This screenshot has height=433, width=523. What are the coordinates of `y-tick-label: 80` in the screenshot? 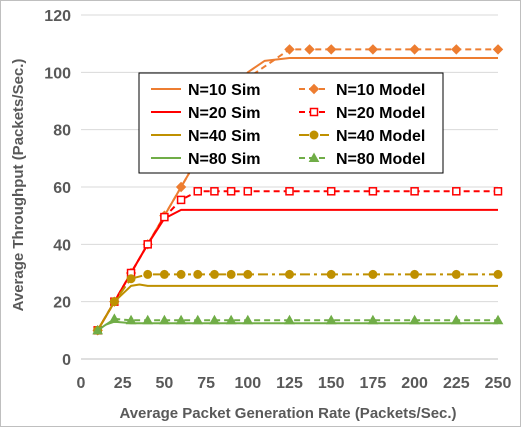 It's located at (62, 131).